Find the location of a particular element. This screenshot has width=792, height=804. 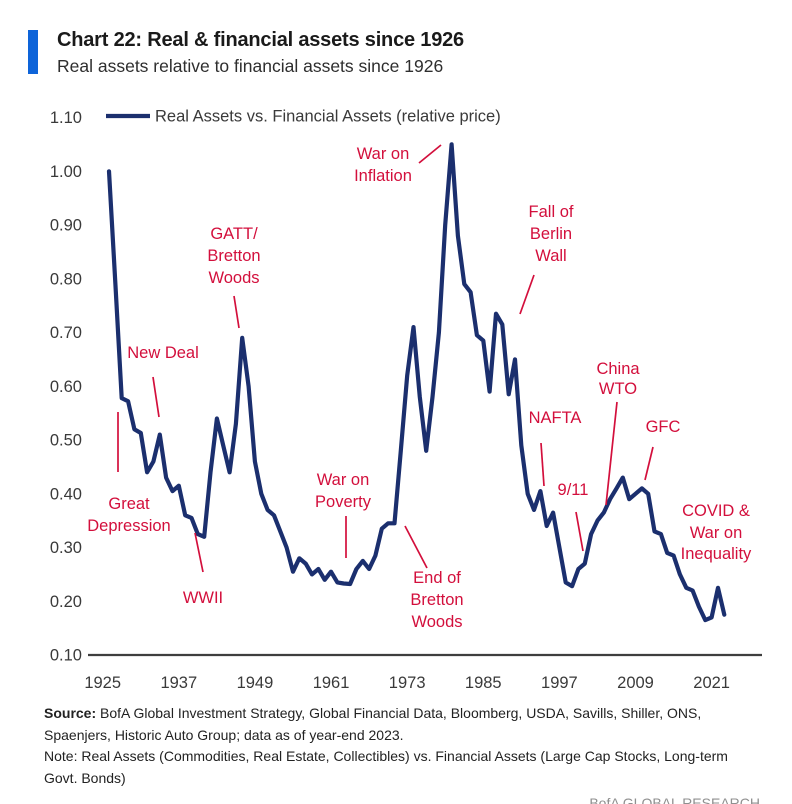

brand-line: BofA GLOBAL RESEARCH is located at coordinates (674, 799).